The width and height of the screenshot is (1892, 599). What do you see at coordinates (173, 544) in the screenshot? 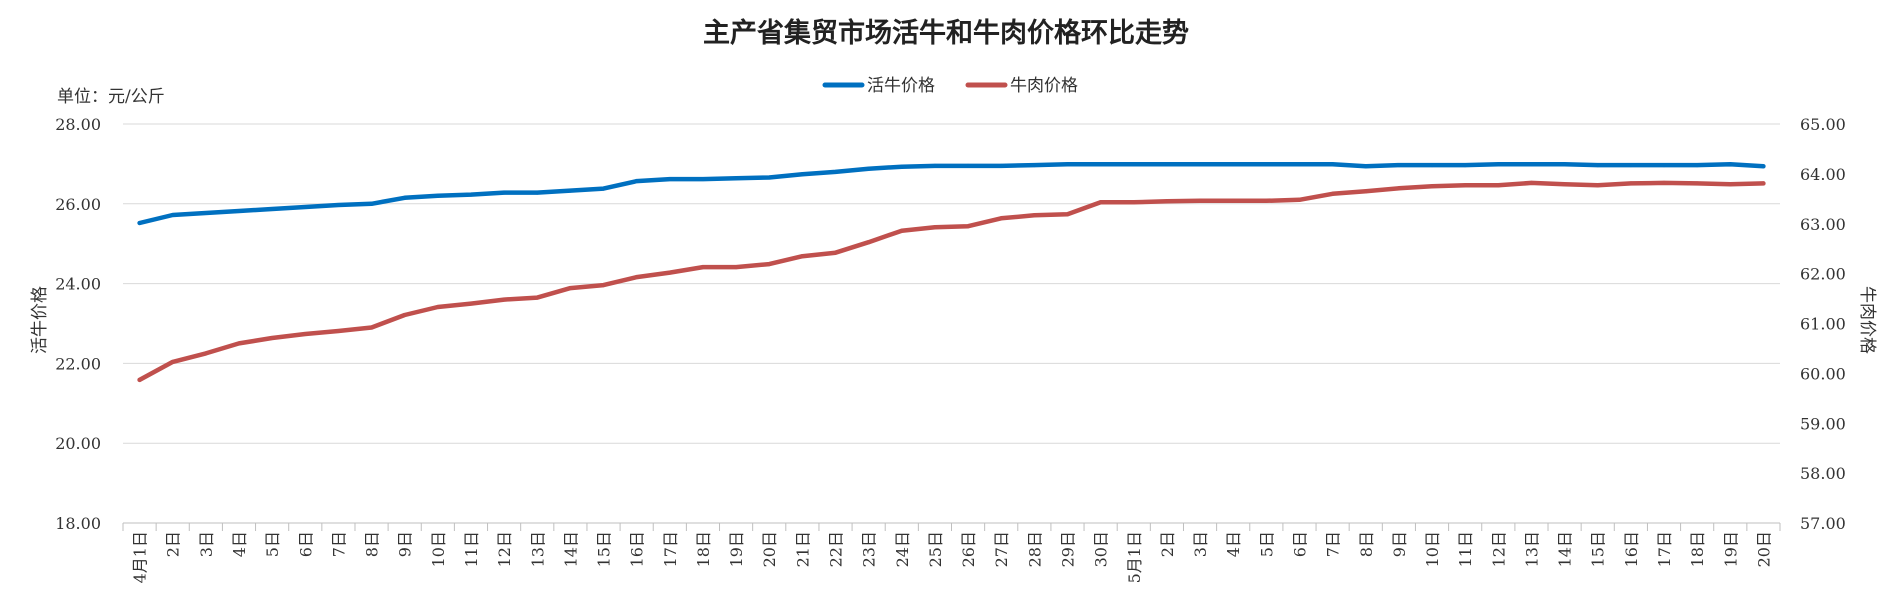
I see `x-tick-label: 2日` at bounding box center [173, 544].